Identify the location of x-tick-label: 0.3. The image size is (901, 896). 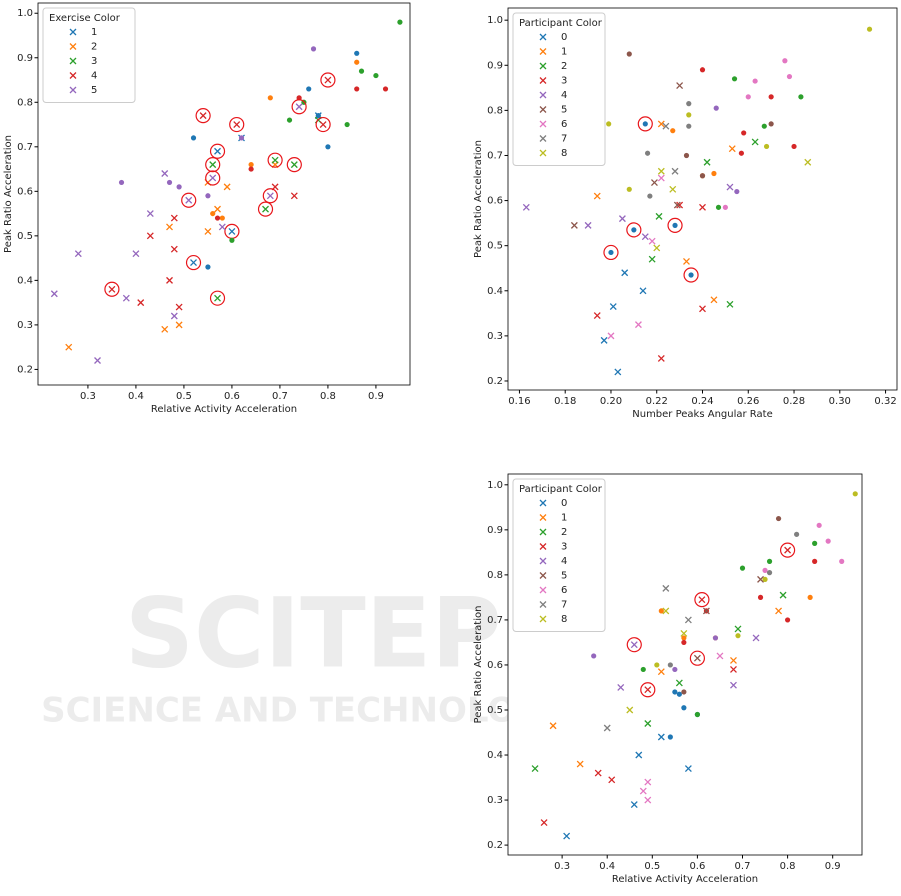
(562, 866).